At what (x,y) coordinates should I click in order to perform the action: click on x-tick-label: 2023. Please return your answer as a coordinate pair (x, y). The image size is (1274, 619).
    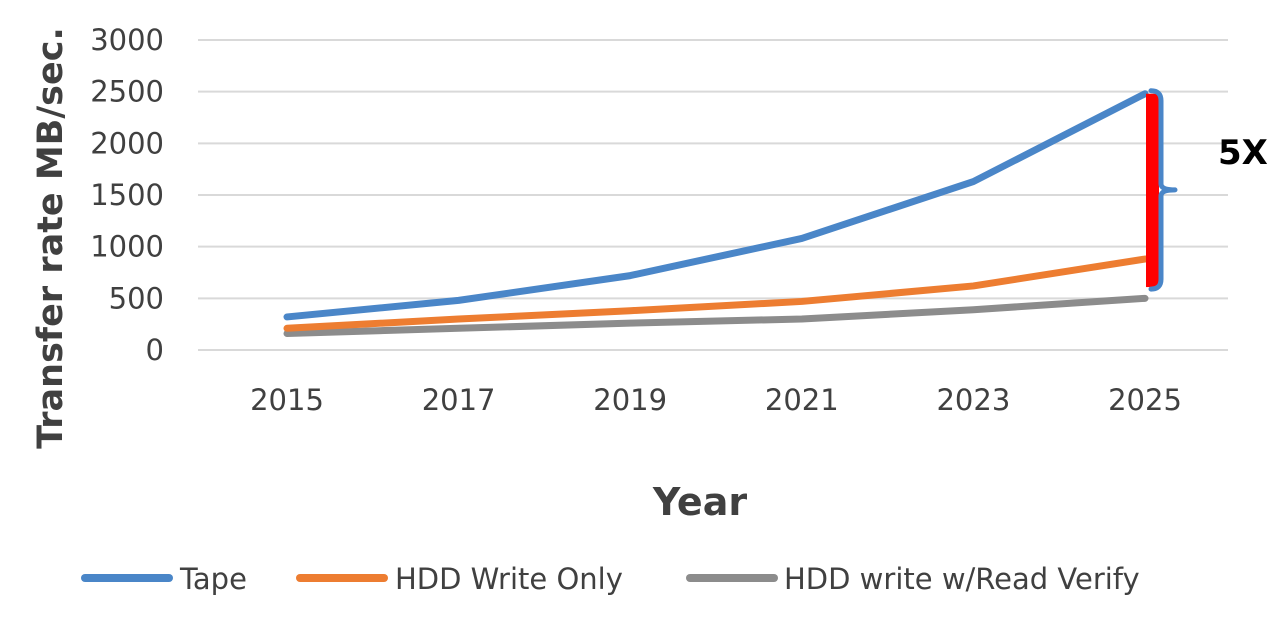
    Looking at the image, I should click on (973, 400).